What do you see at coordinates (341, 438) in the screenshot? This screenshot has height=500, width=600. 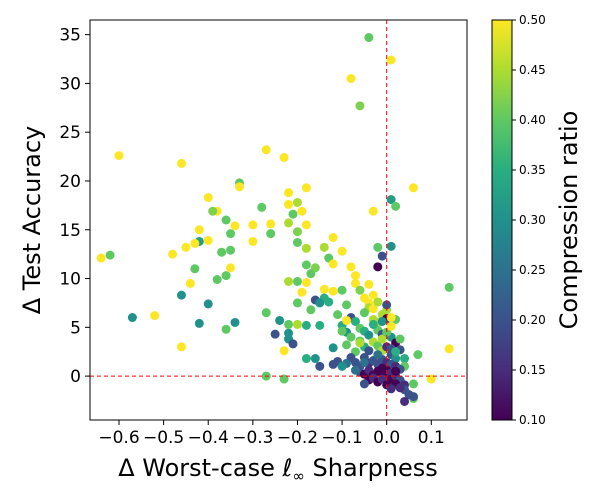 I see `x-tick-label: −0.1` at bounding box center [341, 438].